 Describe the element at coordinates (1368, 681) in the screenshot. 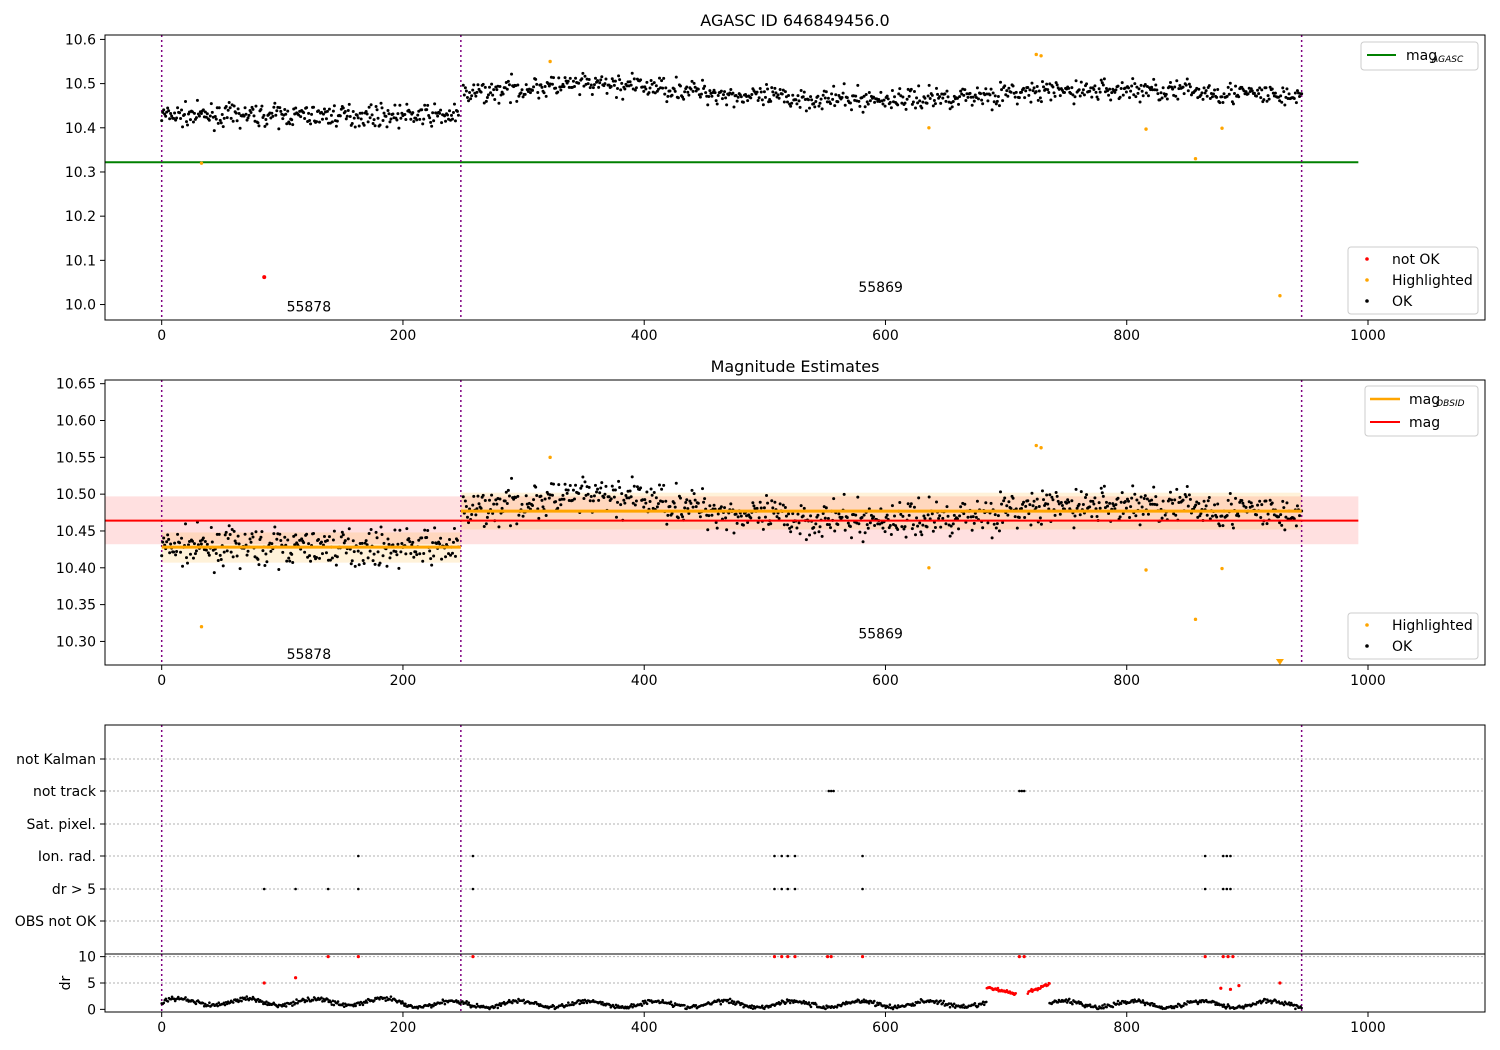

I see `x-tick-label: 1000` at that location.